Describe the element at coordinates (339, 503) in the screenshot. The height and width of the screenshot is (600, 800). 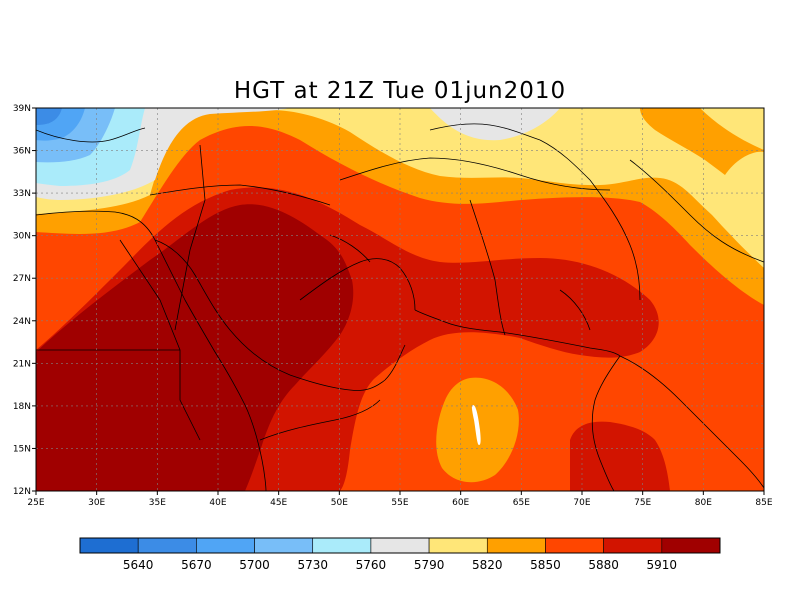
I see `lon-tick-label: 50E` at that location.